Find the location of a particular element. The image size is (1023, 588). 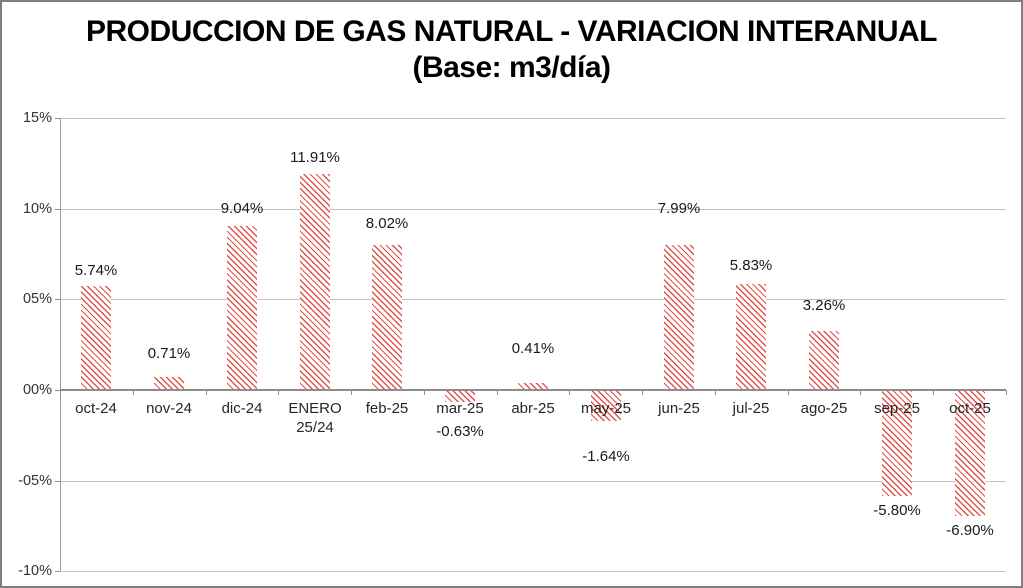

data-label-oct-24: 5.74% is located at coordinates (96, 270).